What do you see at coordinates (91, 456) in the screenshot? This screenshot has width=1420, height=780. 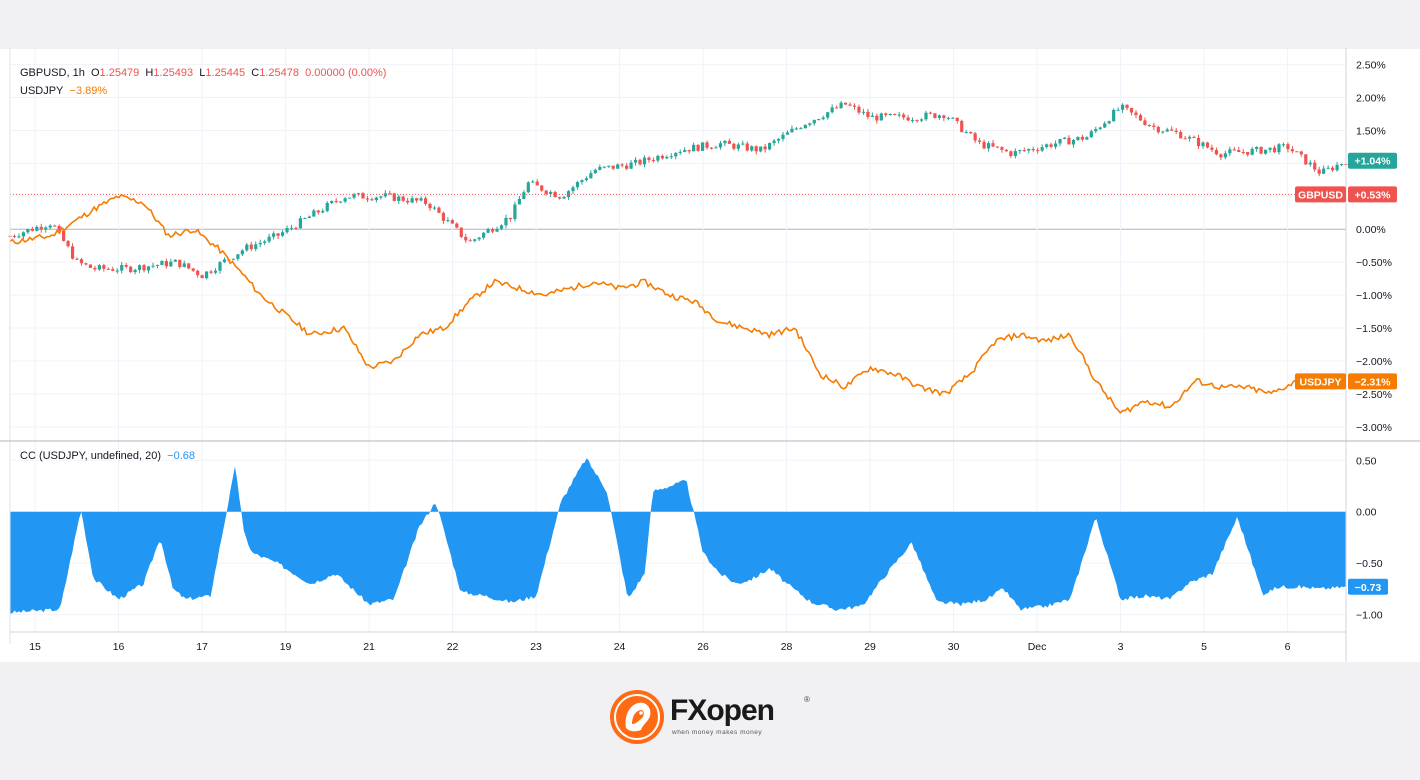 I see `cc-label: CC (USDJPY, undefined, 20)` at bounding box center [91, 456].